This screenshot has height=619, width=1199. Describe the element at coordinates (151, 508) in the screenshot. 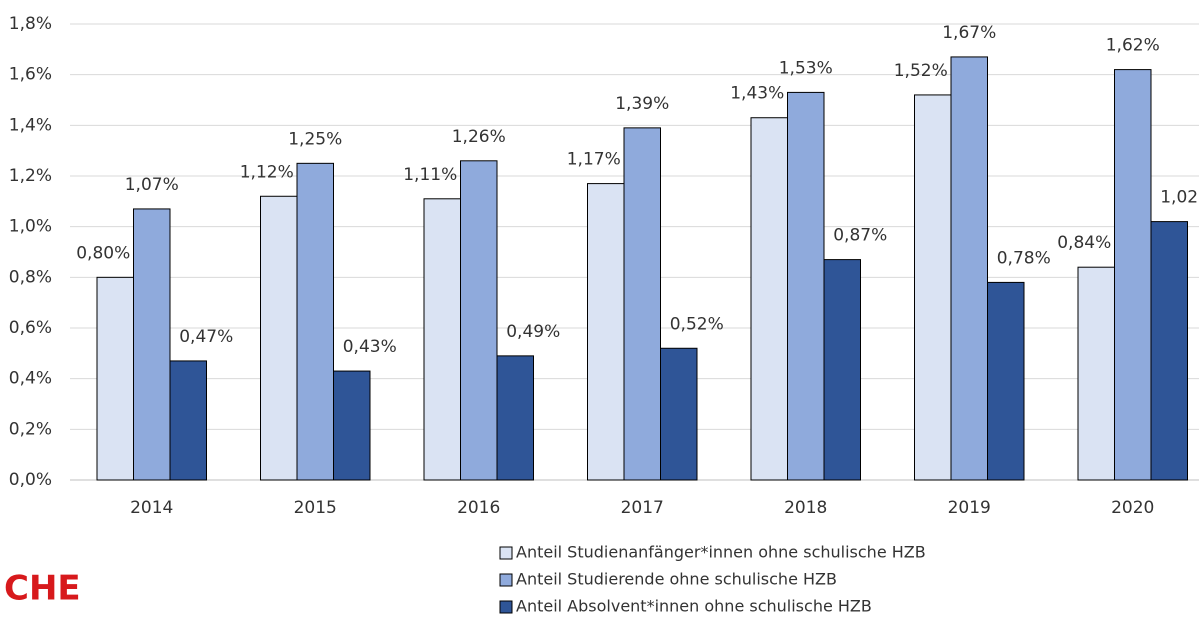

I see `x-tick-label: 2014` at that location.